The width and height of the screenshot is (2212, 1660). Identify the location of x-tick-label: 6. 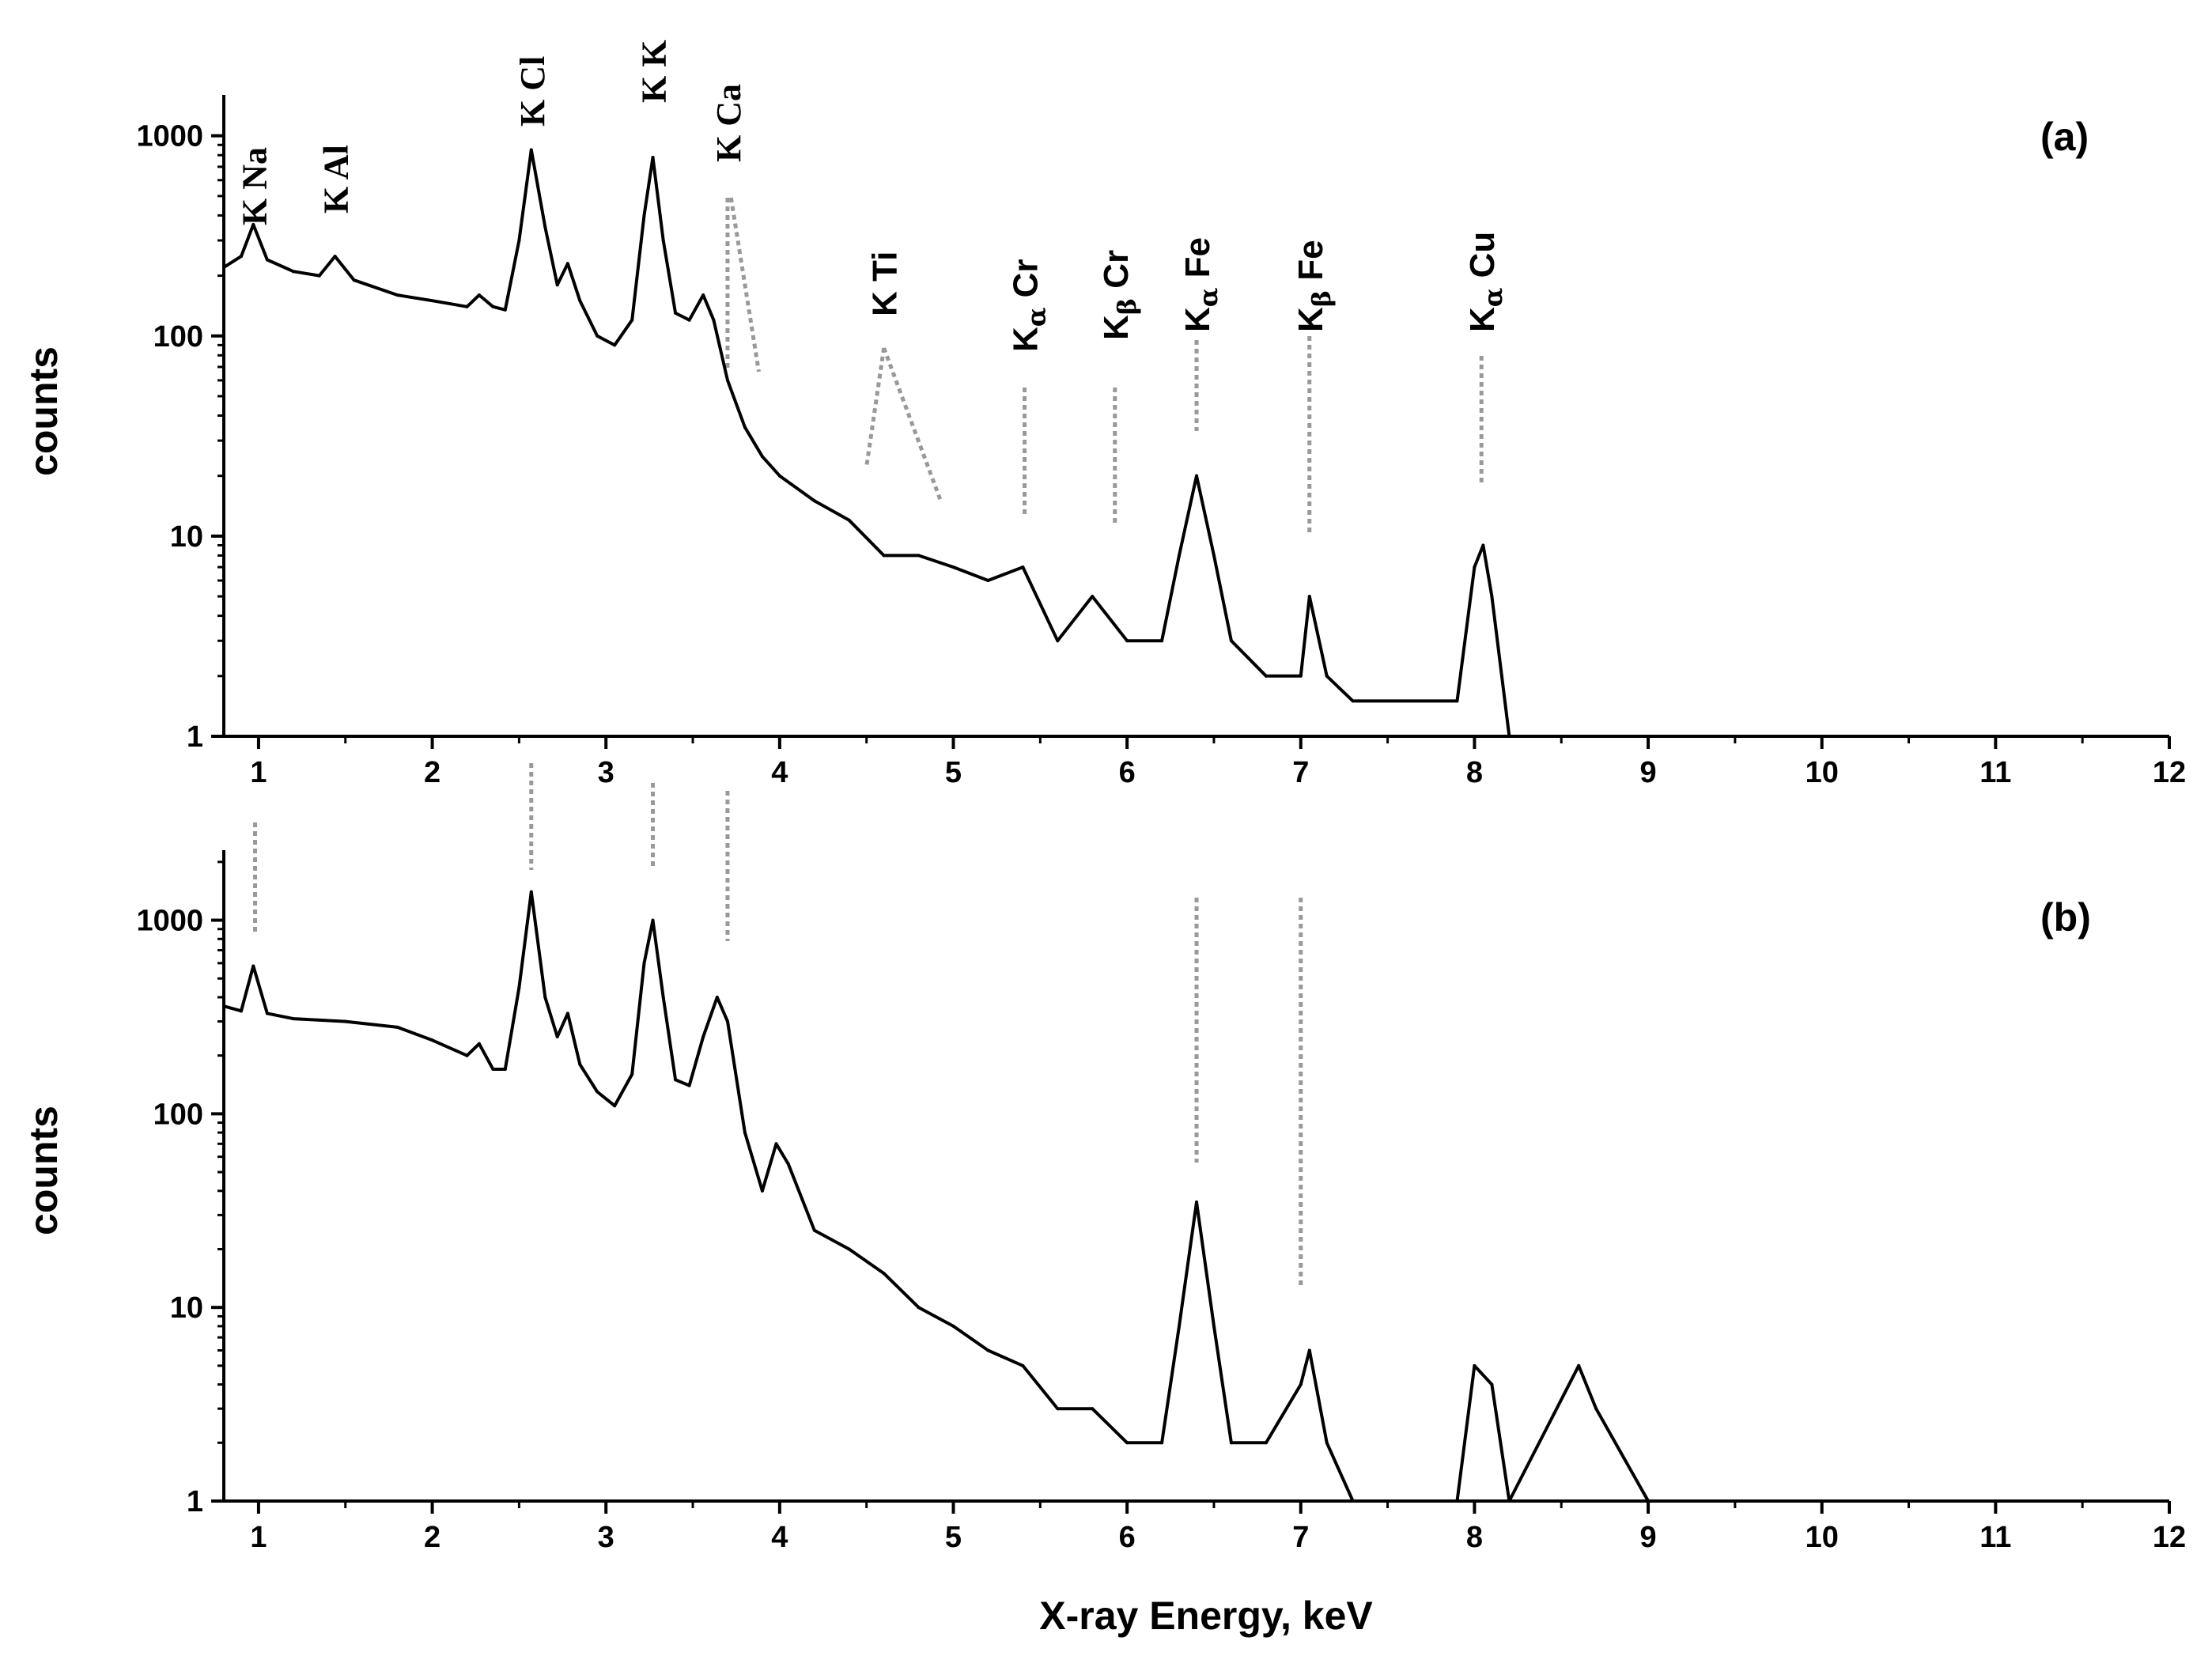
(1127, 772).